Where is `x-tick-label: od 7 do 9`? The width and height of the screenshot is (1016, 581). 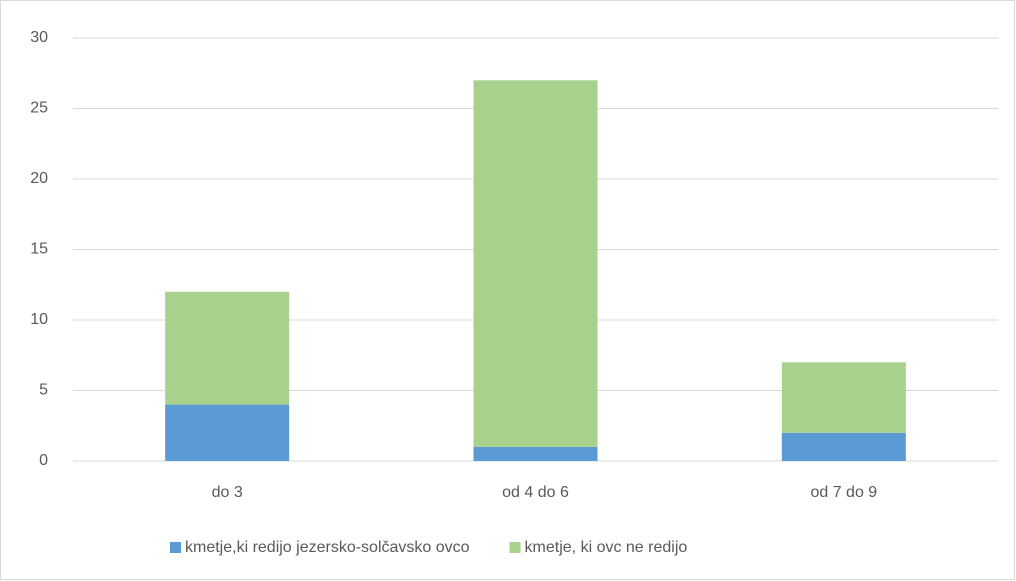
x-tick-label: od 7 do 9 is located at coordinates (843, 492).